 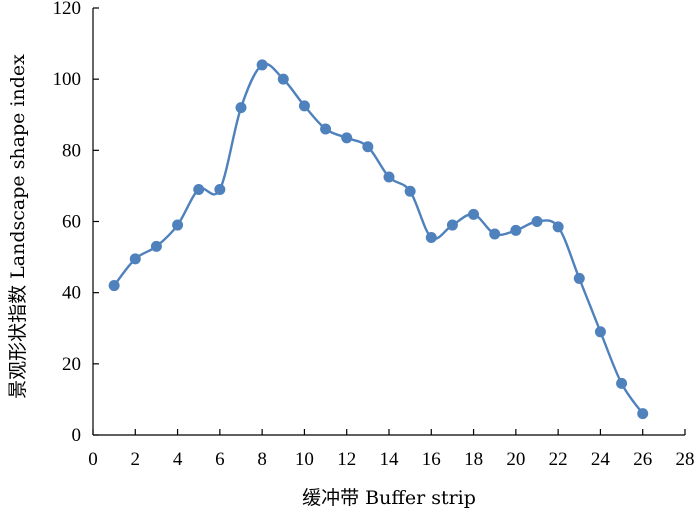 What do you see at coordinates (473, 459) in the screenshot?
I see `x-tick-label: 18` at bounding box center [473, 459].